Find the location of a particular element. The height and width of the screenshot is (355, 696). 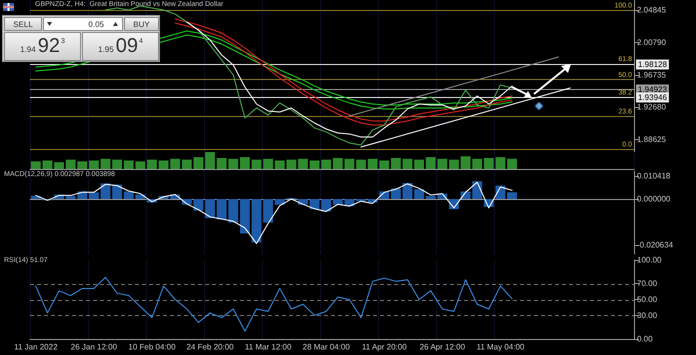

x-tick-label: 10 Feb 04:00 is located at coordinates (152, 347).